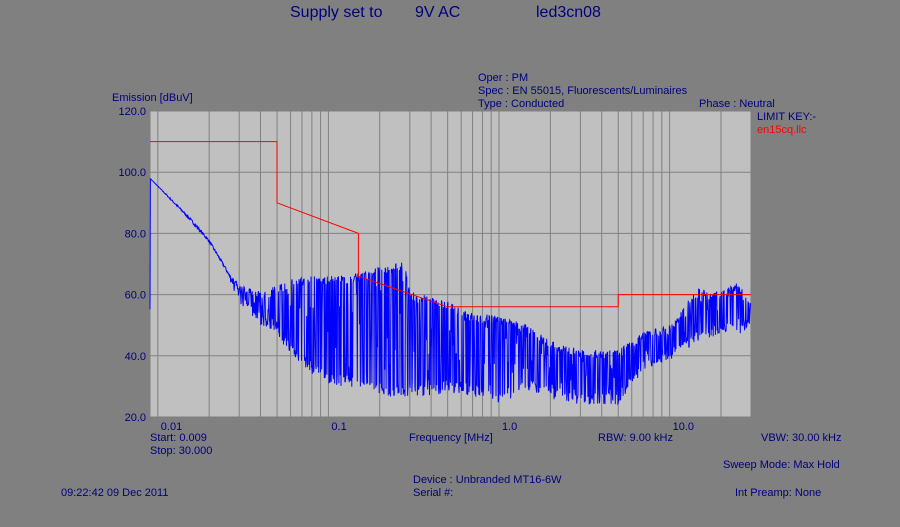  Describe the element at coordinates (521, 104) in the screenshot. I see `type-label: Type : Conducted` at that location.